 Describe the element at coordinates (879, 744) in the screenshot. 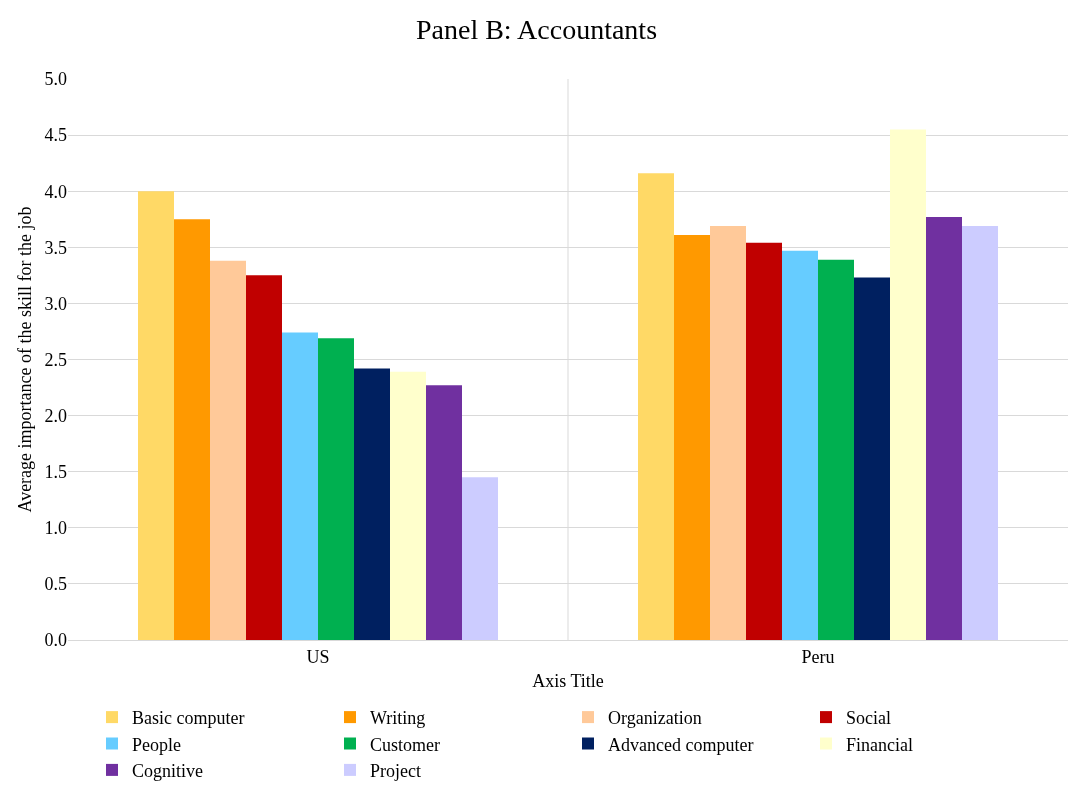

I see `legend-label: Financial` at that location.